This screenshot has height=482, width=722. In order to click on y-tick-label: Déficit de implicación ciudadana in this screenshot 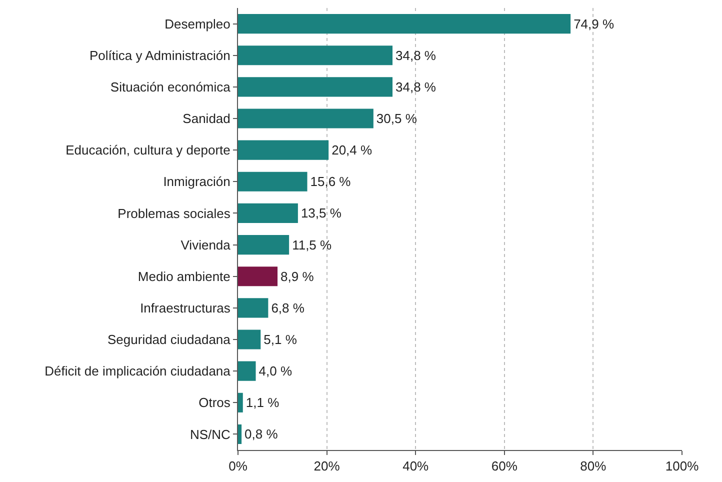, I will do `click(138, 371)`.